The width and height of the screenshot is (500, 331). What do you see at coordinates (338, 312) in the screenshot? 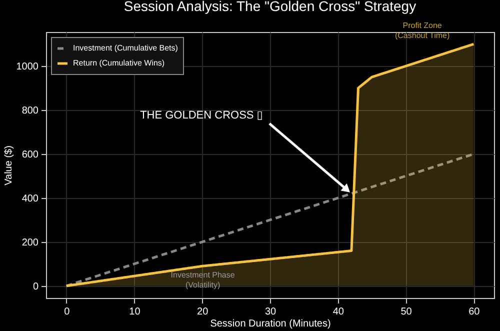
I see `x-tick-label: 40` at bounding box center [338, 312].